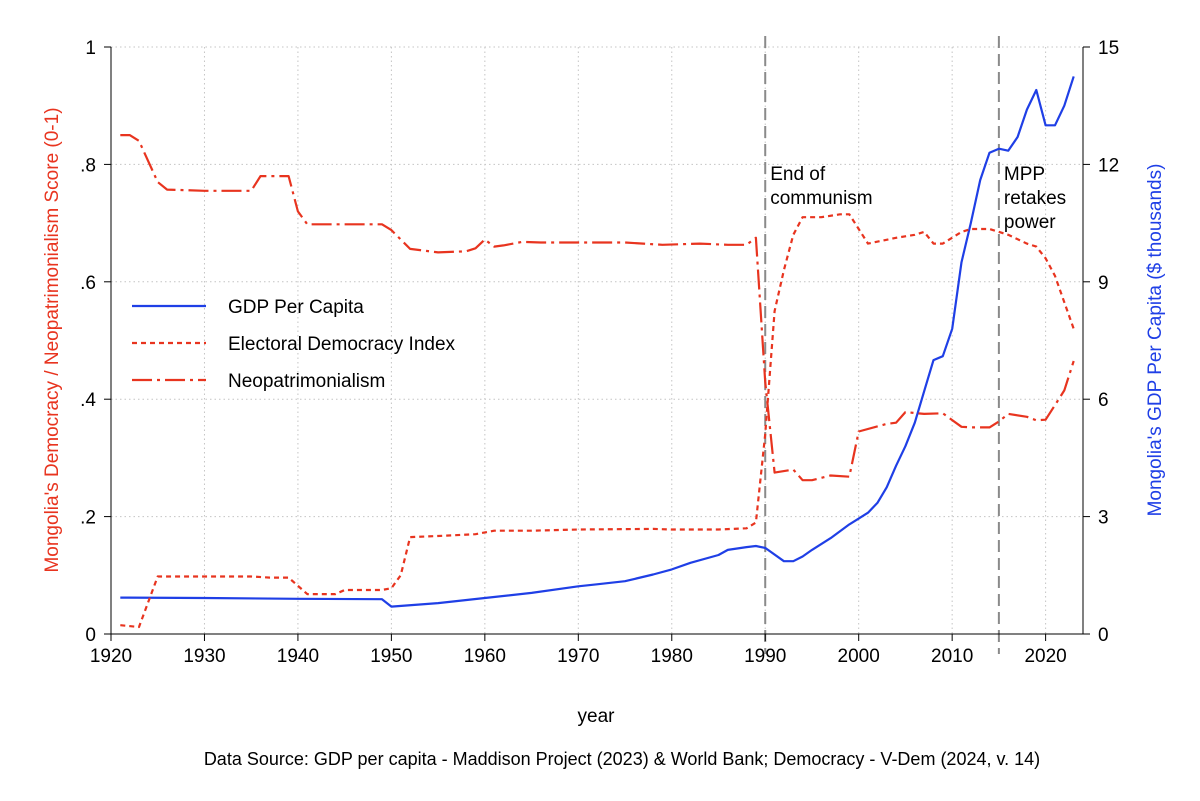  I want to click on x-tick-label: 2020, so click(1045, 656).